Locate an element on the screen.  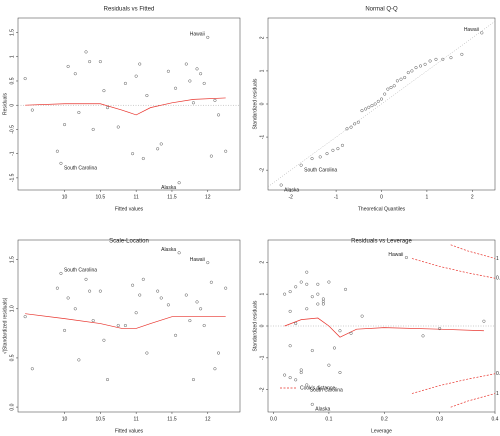
x-tick-label: 0.1 is located at coordinates (328, 419).